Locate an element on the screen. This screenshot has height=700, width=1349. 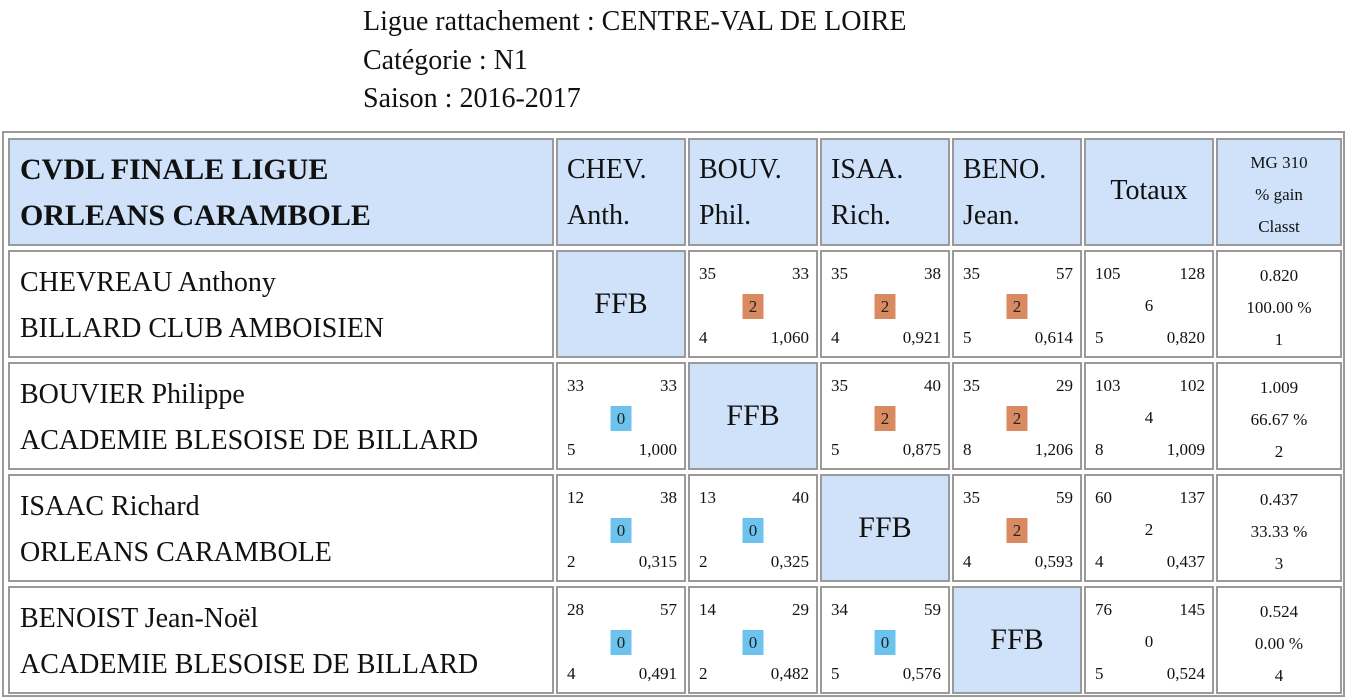
player-name: BENOIST Jean-Noël is located at coordinates (139, 618).